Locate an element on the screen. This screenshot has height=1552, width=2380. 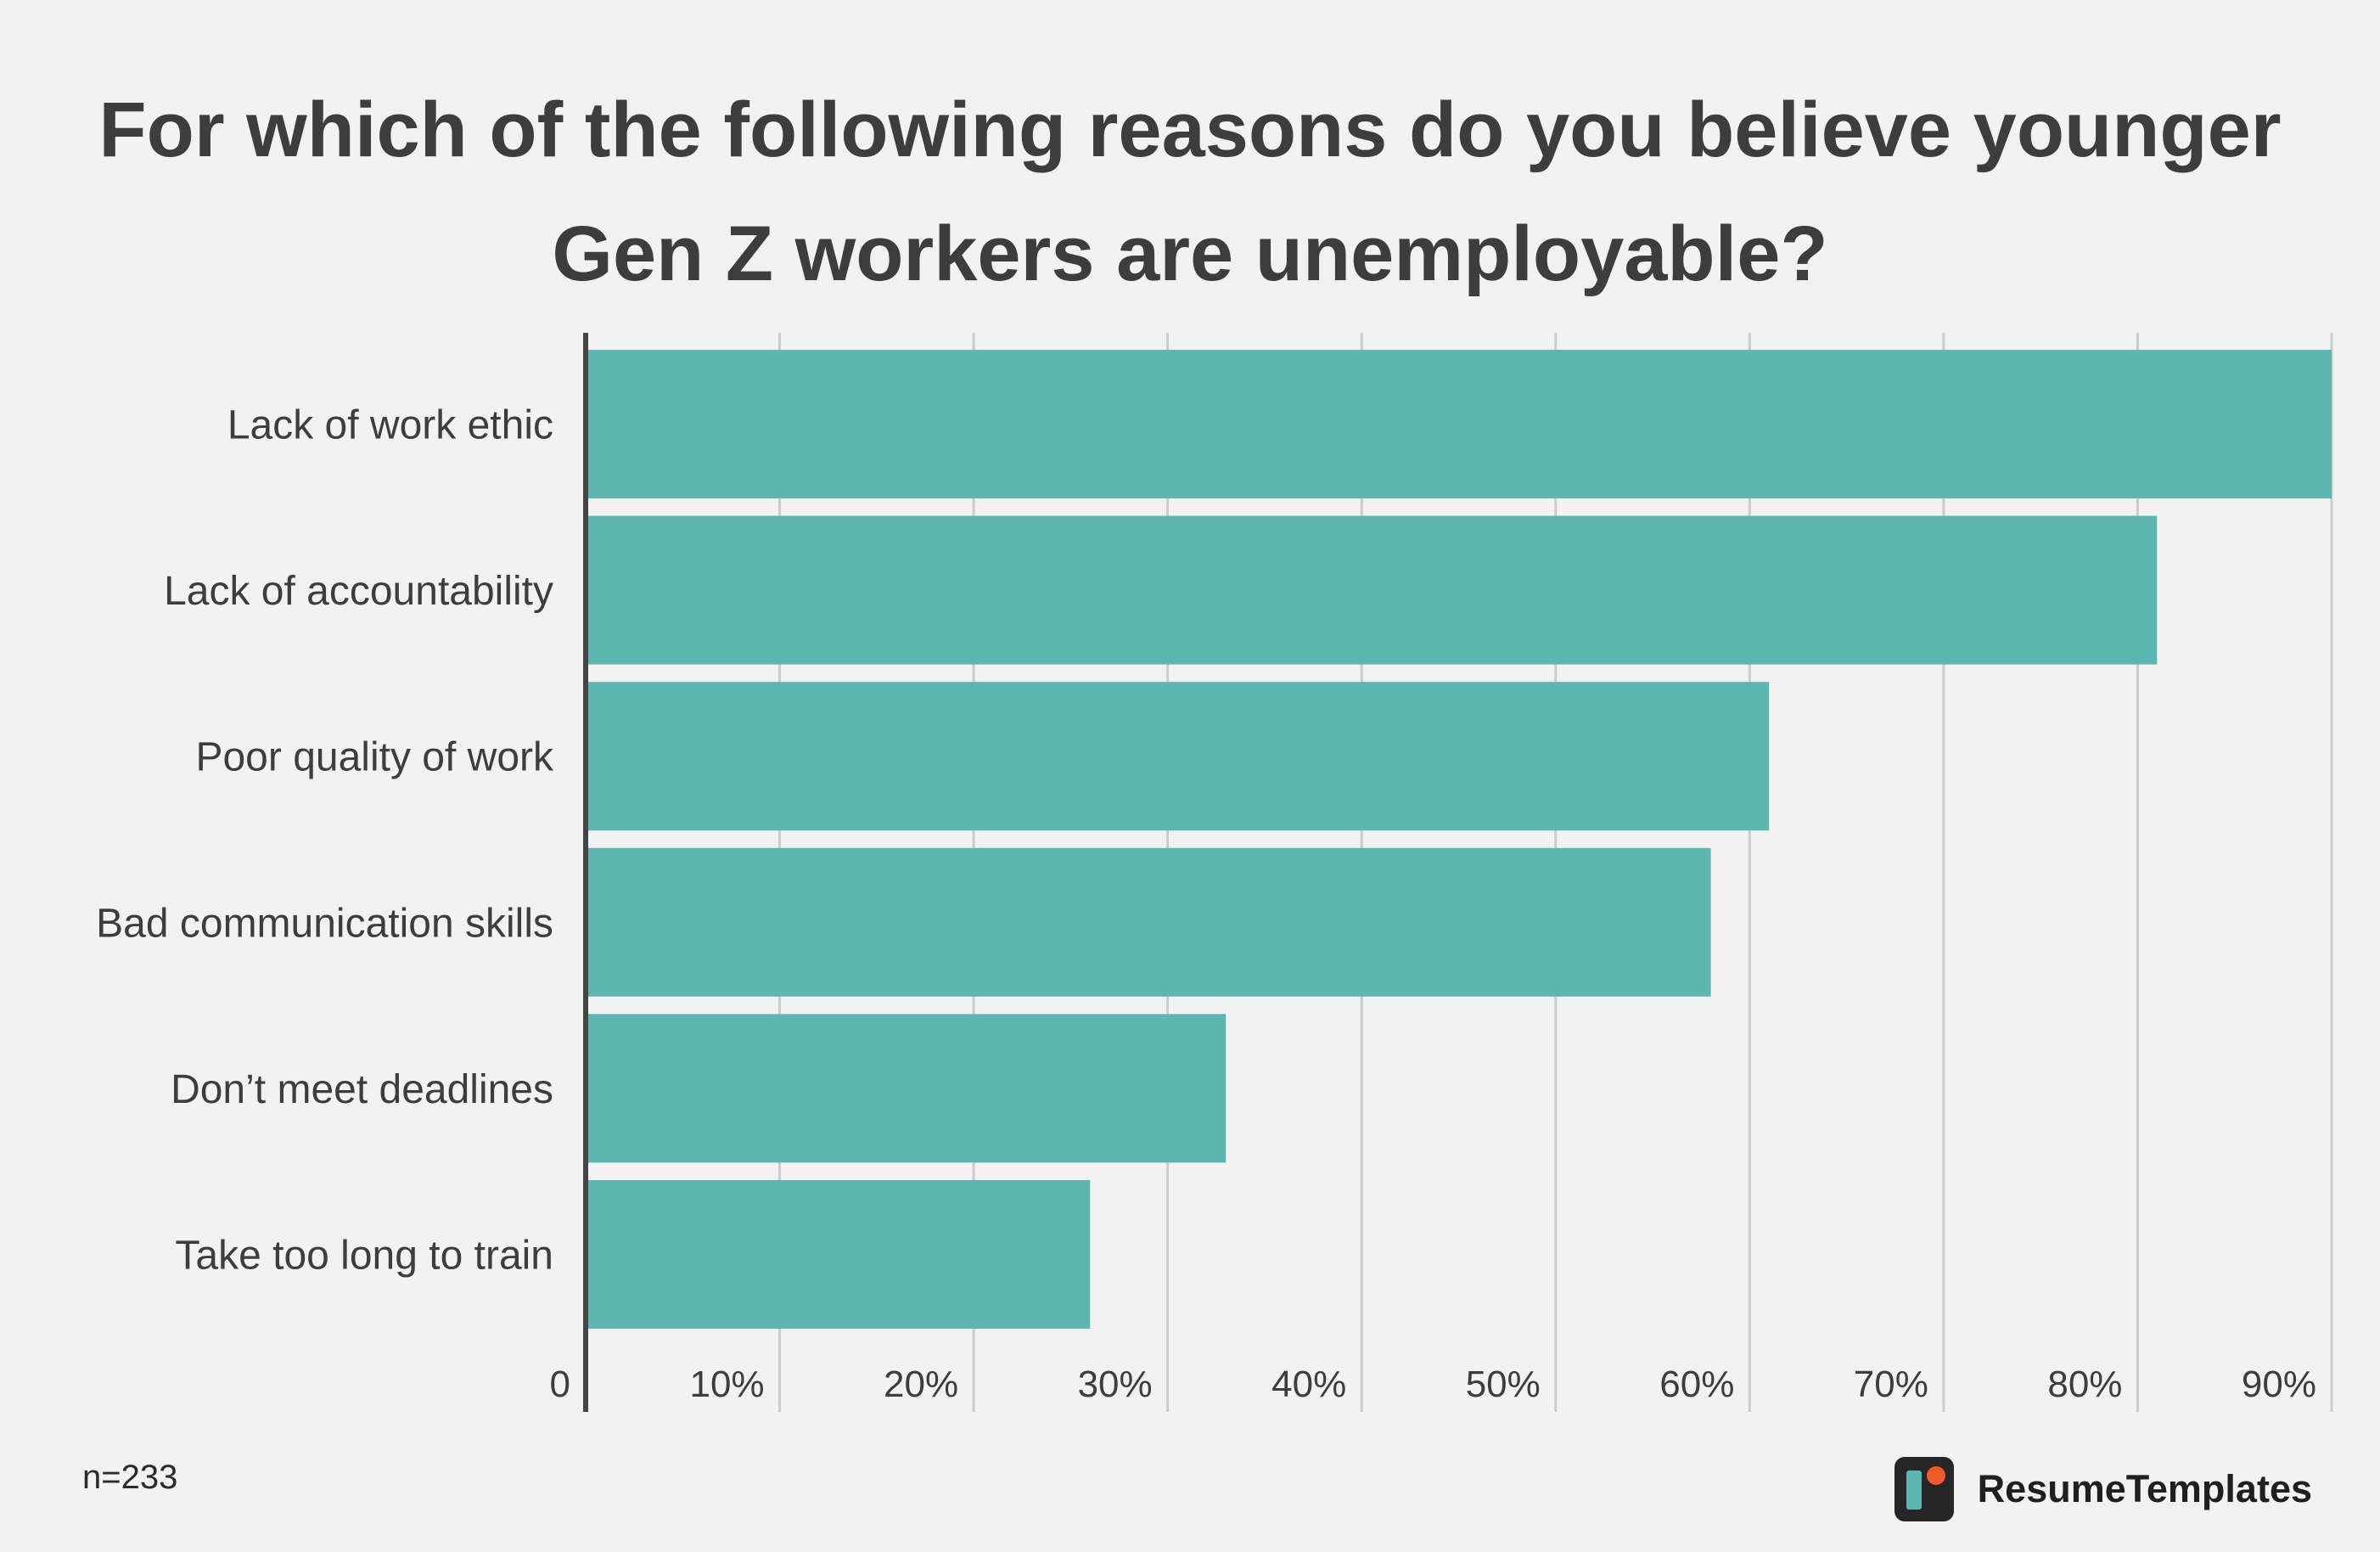
x-tick-label: 30% is located at coordinates (1115, 1384).